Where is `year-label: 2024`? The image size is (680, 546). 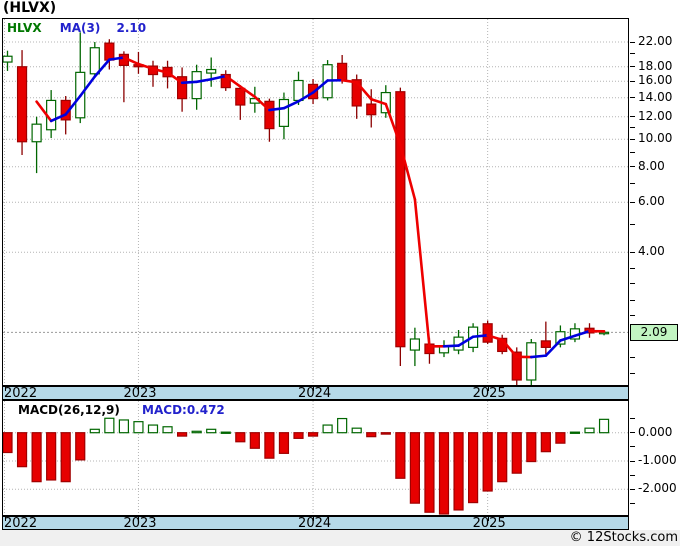
year-label: 2024 is located at coordinates (315, 393).